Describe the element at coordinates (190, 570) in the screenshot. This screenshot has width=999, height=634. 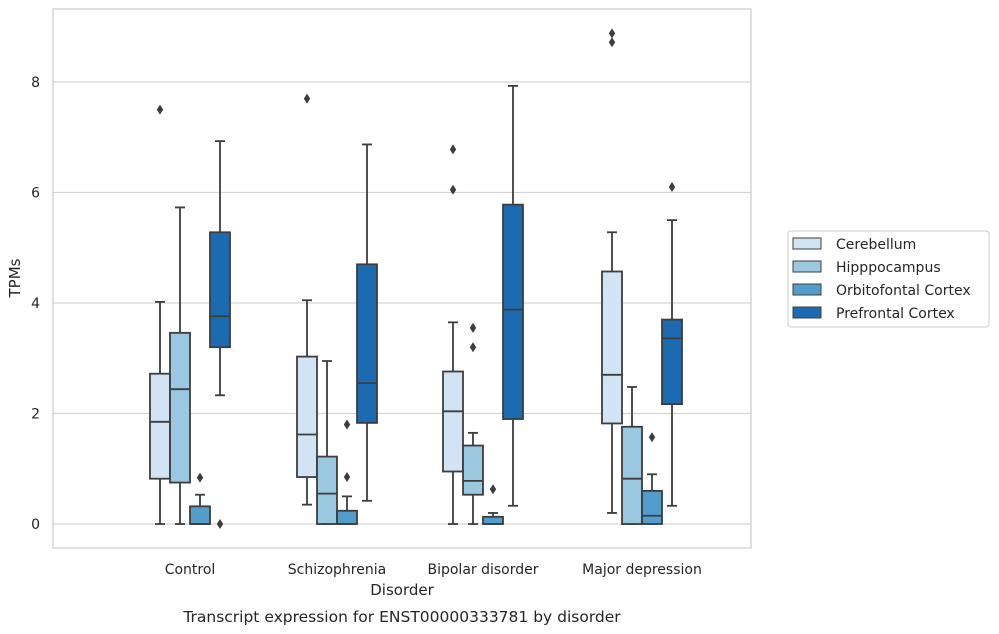
I see `x-tick-label: Control` at that location.